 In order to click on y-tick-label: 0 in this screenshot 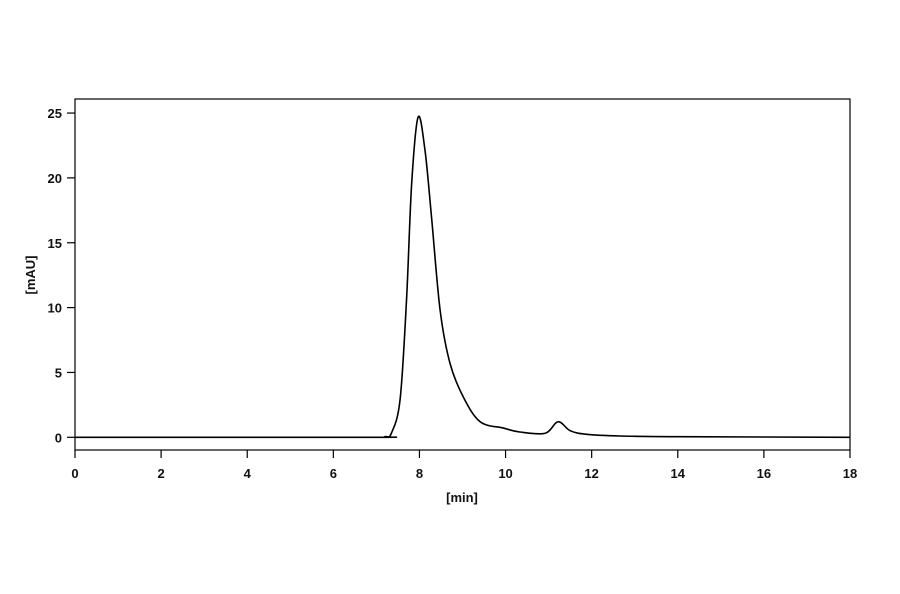, I will do `click(58, 437)`.